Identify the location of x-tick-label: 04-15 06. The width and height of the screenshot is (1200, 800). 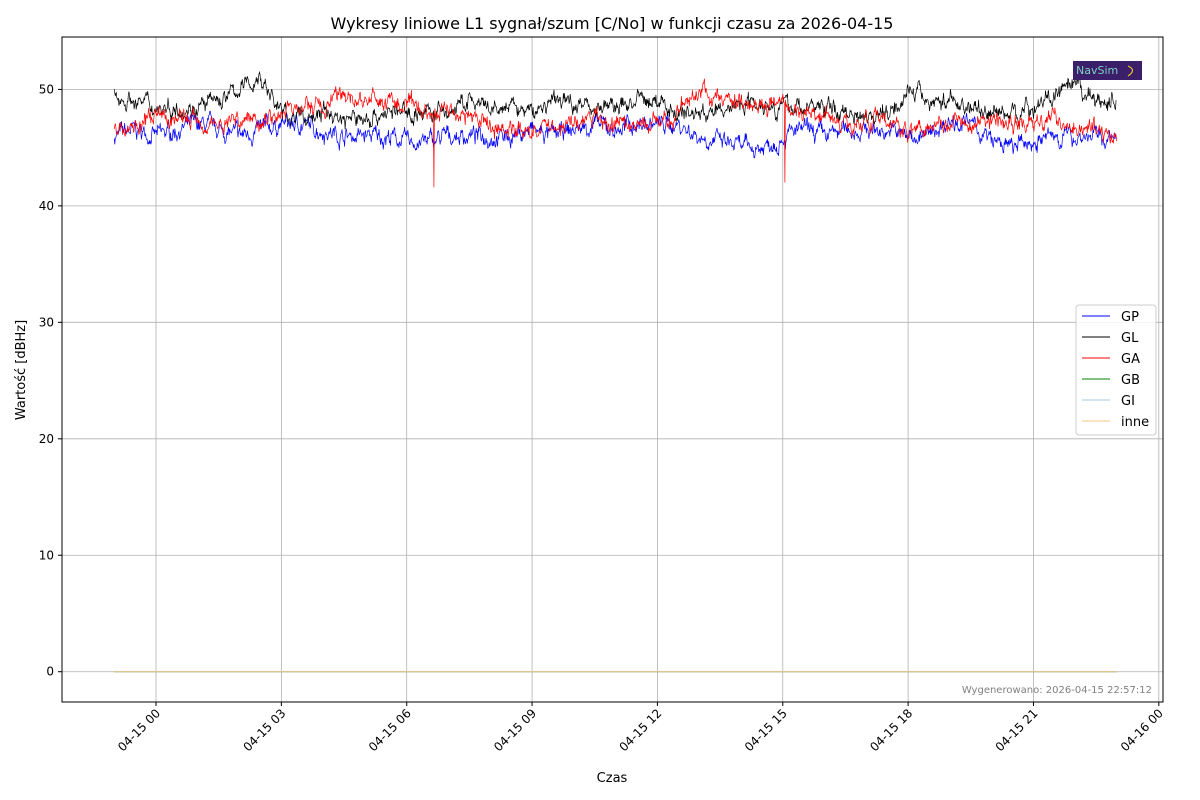
(390, 730).